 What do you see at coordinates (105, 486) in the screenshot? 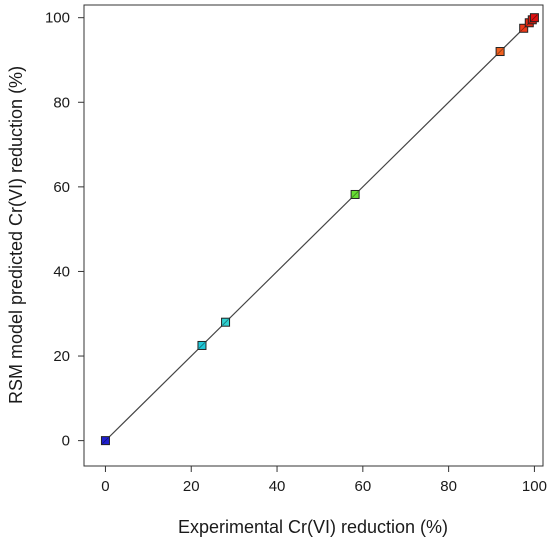
I see `x-tick-label: 0` at bounding box center [105, 486].